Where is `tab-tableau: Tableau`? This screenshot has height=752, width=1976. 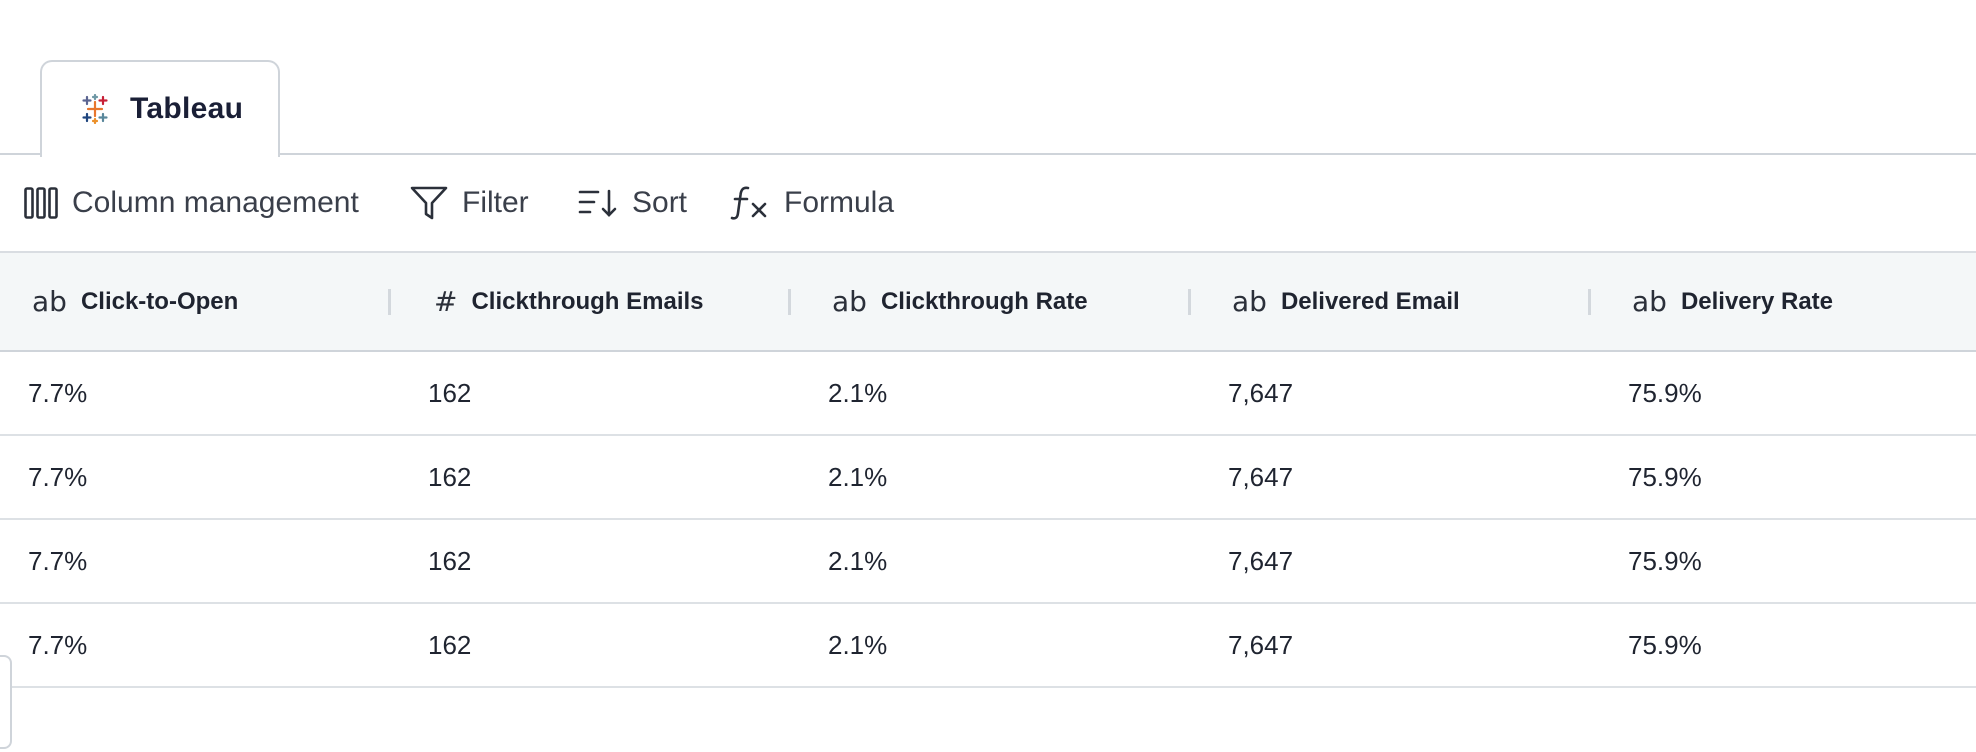 tab-tableau: Tableau is located at coordinates (160, 108).